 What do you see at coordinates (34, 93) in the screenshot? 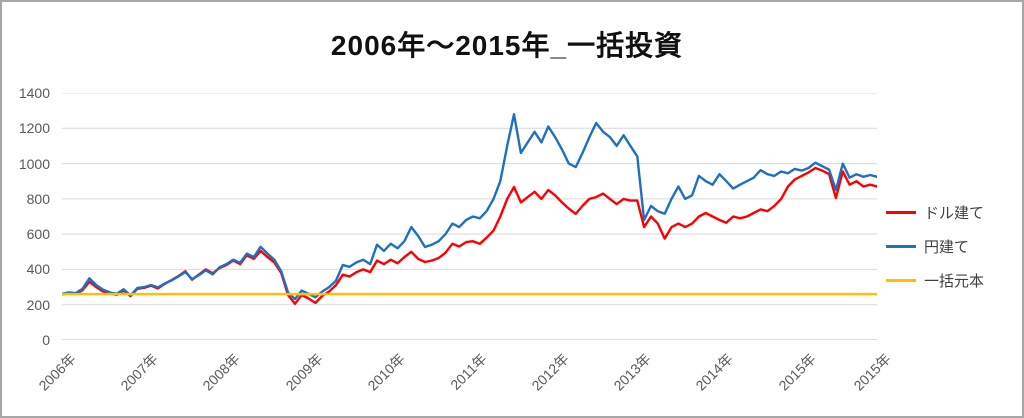
I see `y-tick-label: 1400` at bounding box center [34, 93].